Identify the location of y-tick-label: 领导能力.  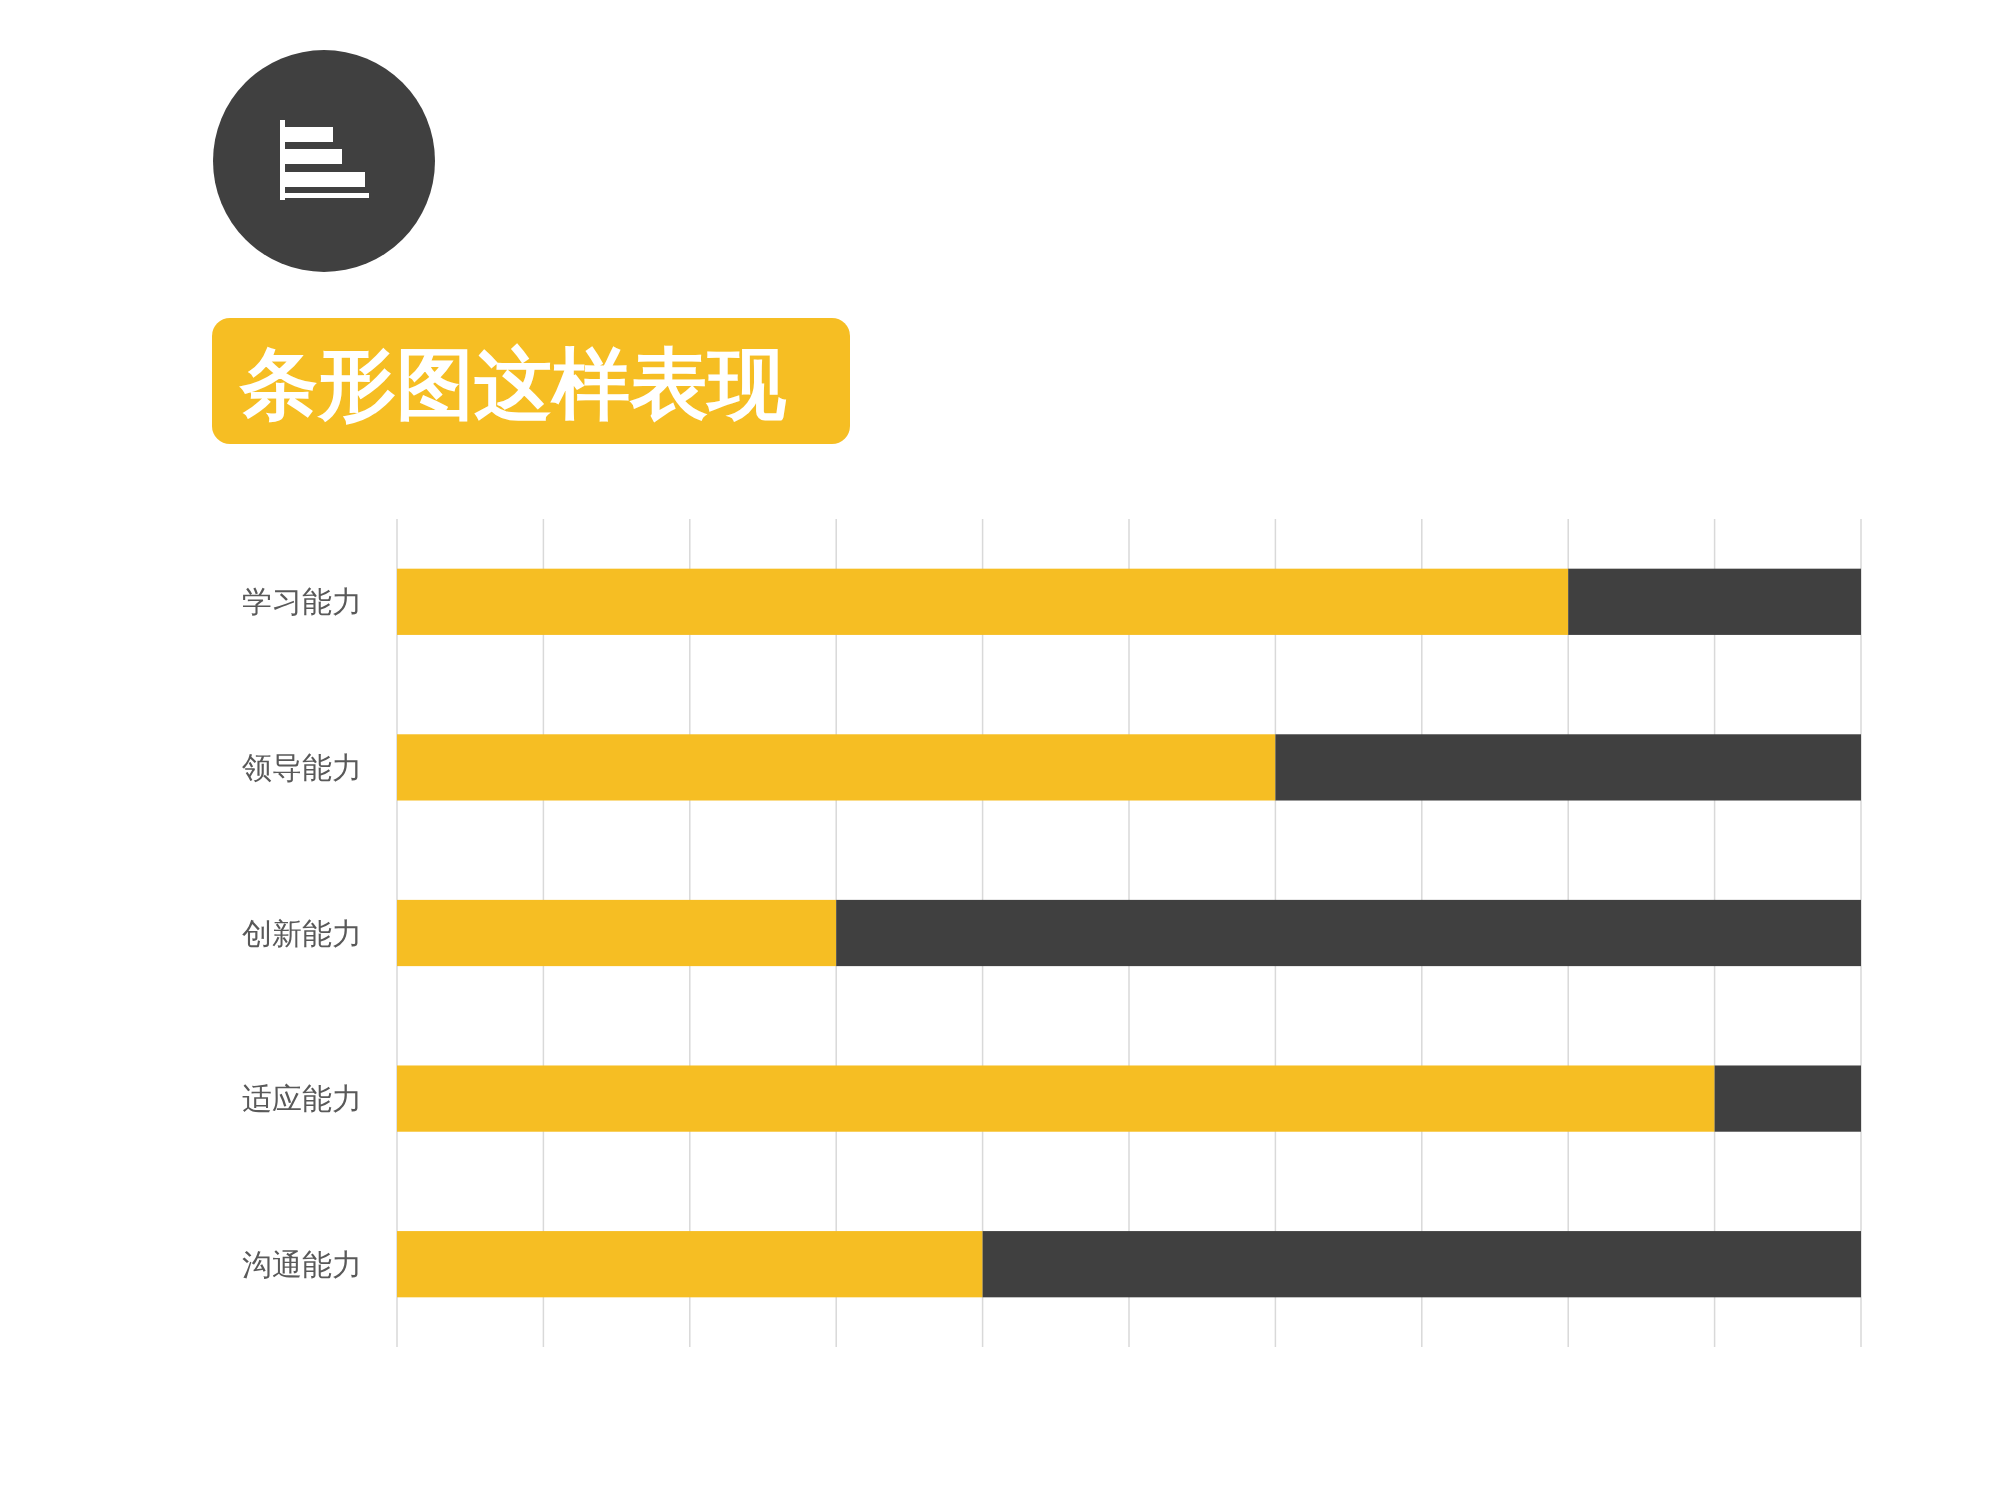
(302, 767).